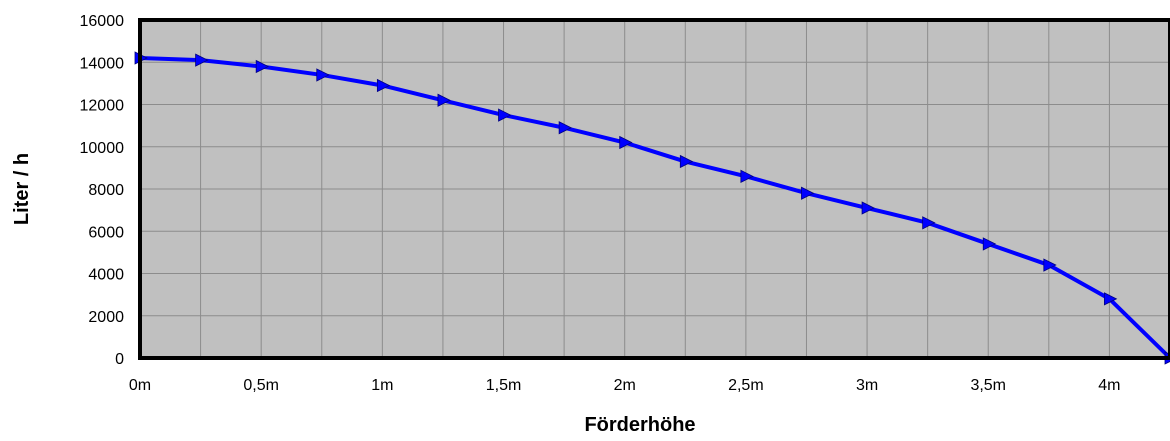 The width and height of the screenshot is (1170, 441). What do you see at coordinates (639, 425) in the screenshot?
I see `x-axis-title: Förderhöhe` at bounding box center [639, 425].